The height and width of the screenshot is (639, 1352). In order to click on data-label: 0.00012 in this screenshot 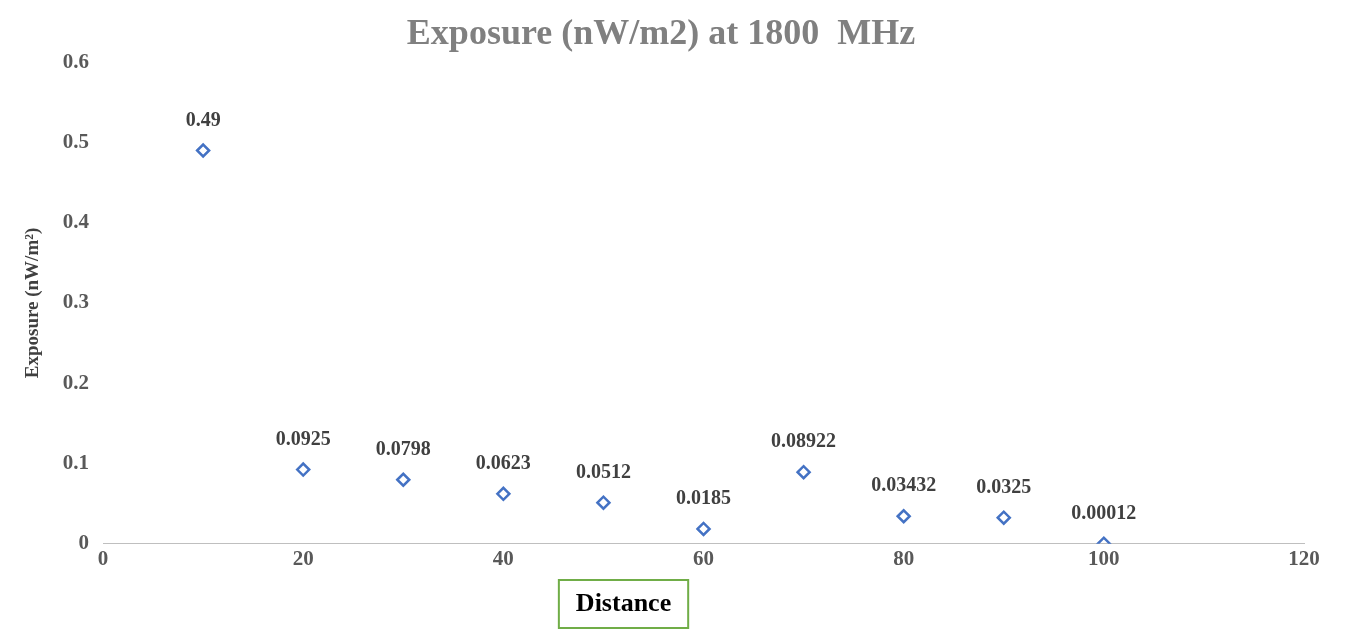, I will do `click(1104, 511)`.